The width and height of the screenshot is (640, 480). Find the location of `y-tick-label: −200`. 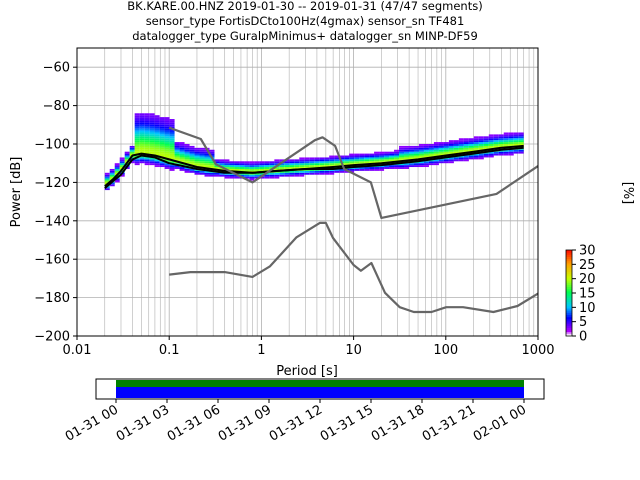

y-tick-label: −200 is located at coordinates (52, 337).